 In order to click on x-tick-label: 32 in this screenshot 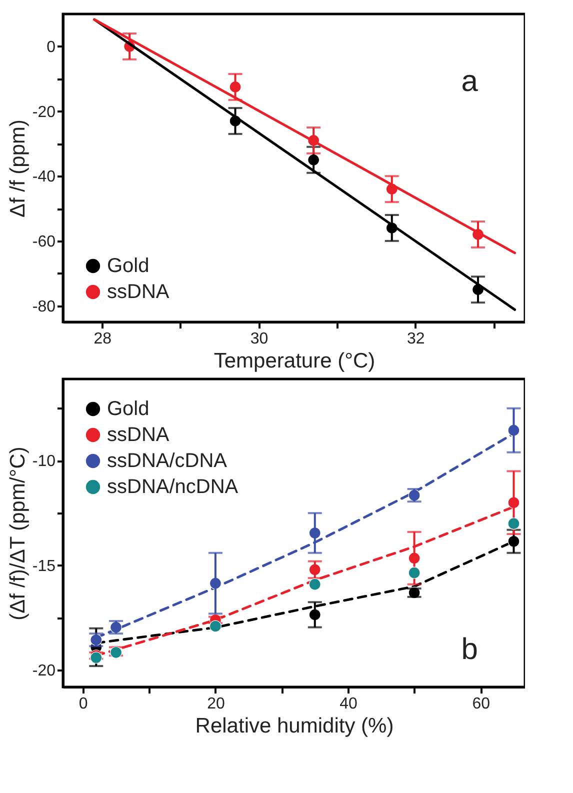, I will do `click(415, 339)`.